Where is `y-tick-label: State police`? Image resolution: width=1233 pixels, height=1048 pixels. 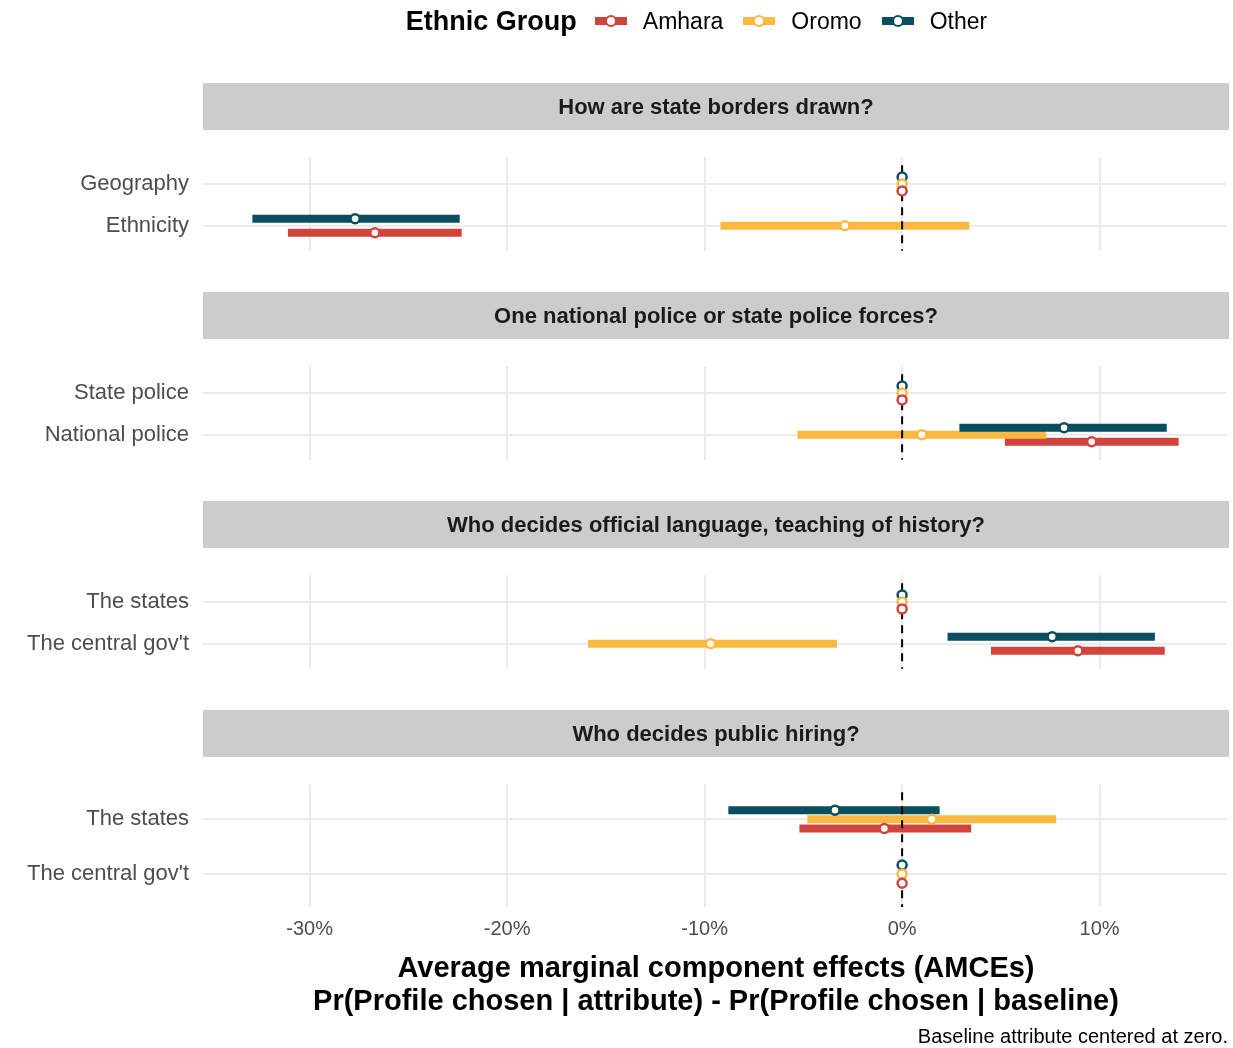
y-tick-label: State police is located at coordinates (131, 392).